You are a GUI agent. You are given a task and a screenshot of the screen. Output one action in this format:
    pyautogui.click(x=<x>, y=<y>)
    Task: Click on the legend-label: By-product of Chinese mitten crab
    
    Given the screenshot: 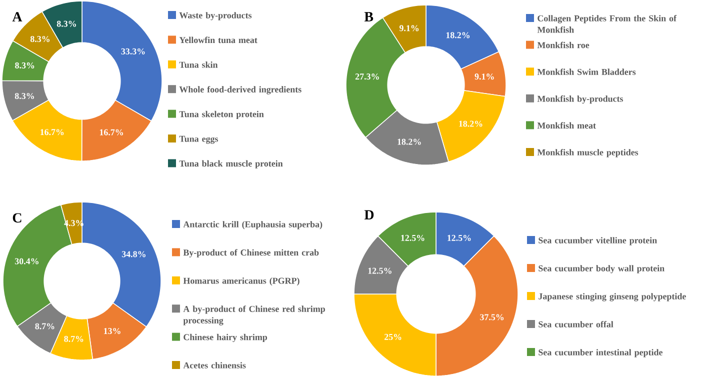 What is the action you would take?
    pyautogui.click(x=251, y=253)
    